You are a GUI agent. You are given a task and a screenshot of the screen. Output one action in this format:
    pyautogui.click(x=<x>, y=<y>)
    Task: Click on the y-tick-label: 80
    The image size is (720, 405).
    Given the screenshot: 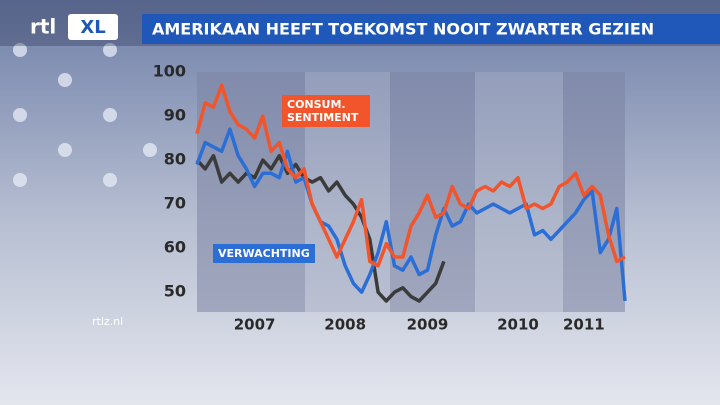 What is the action you would take?
    pyautogui.click(x=175, y=159)
    